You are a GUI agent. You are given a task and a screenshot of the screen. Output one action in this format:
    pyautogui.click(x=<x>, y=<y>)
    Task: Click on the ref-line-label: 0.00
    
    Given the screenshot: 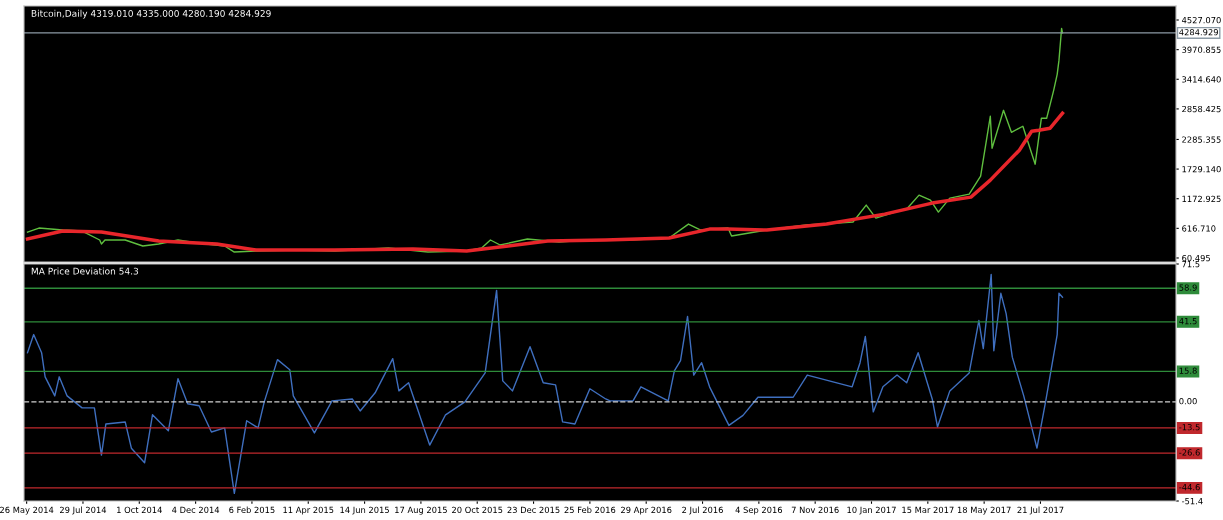 What is the action you would take?
    pyautogui.click(x=1188, y=401)
    